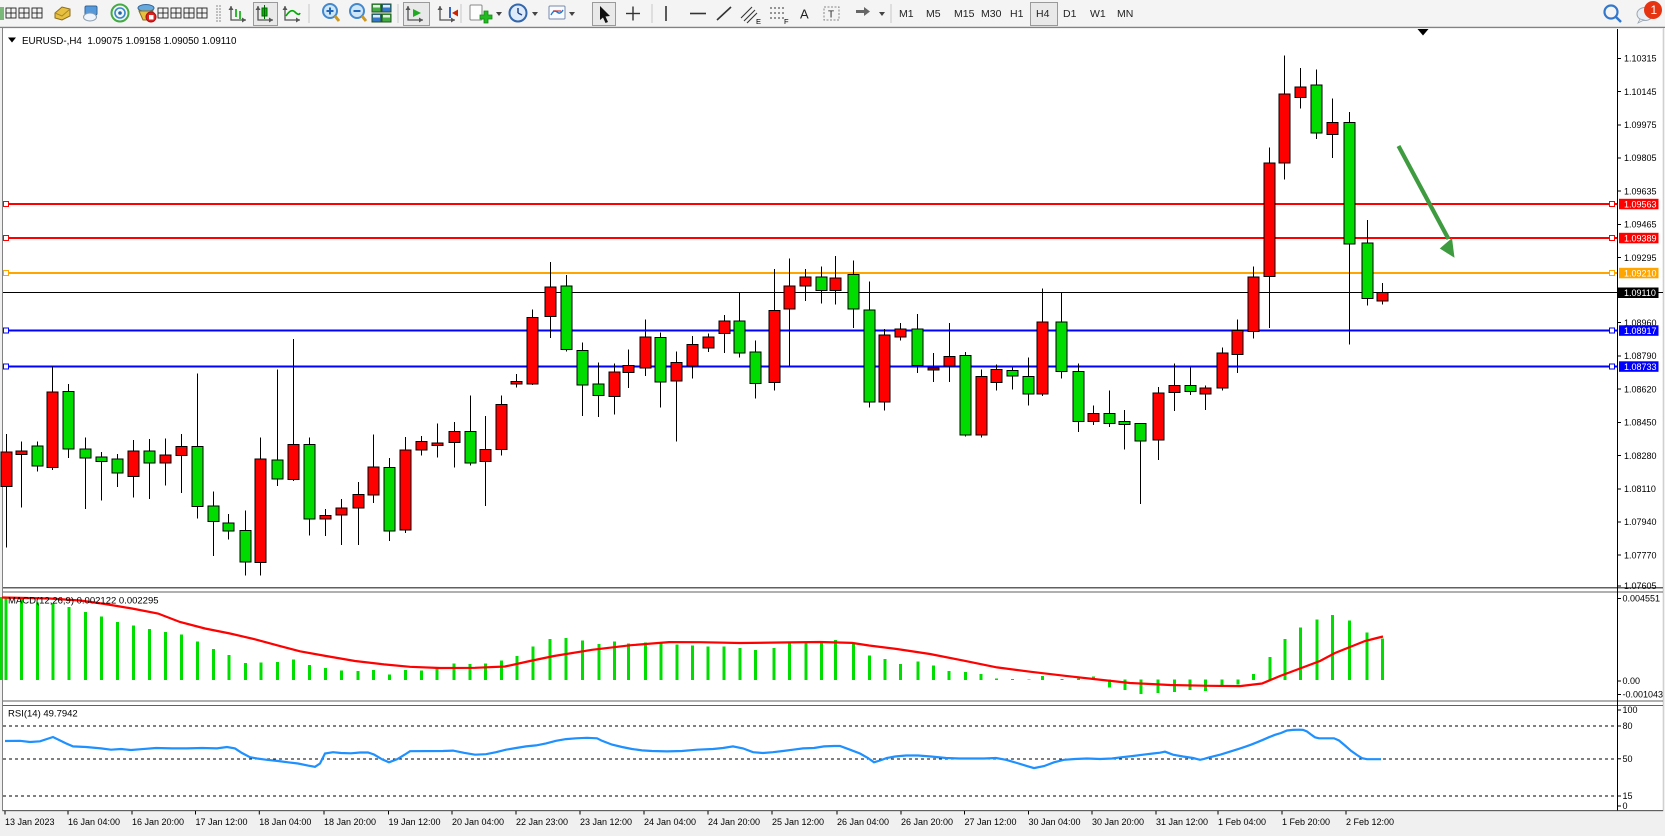  Describe the element at coordinates (933, 14) in the screenshot. I see `svg-text: M5` at that location.